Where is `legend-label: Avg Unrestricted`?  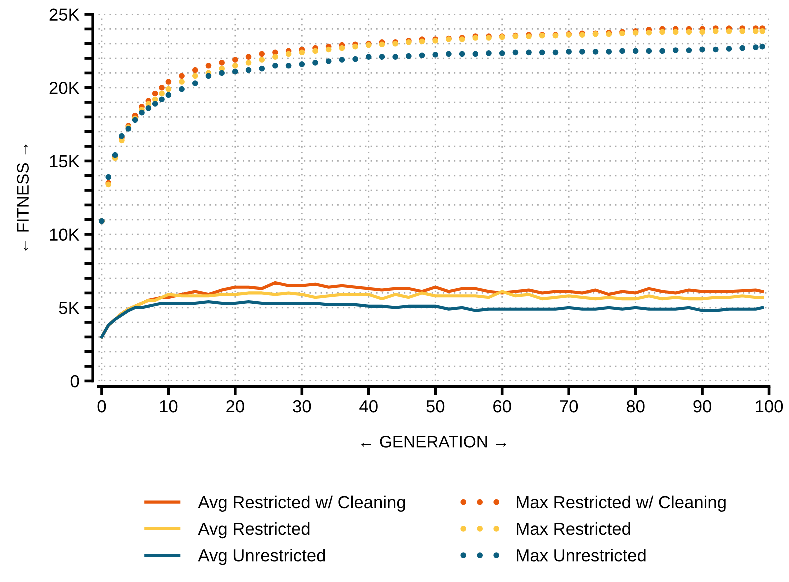
legend-label: Avg Unrestricted is located at coordinates (262, 557).